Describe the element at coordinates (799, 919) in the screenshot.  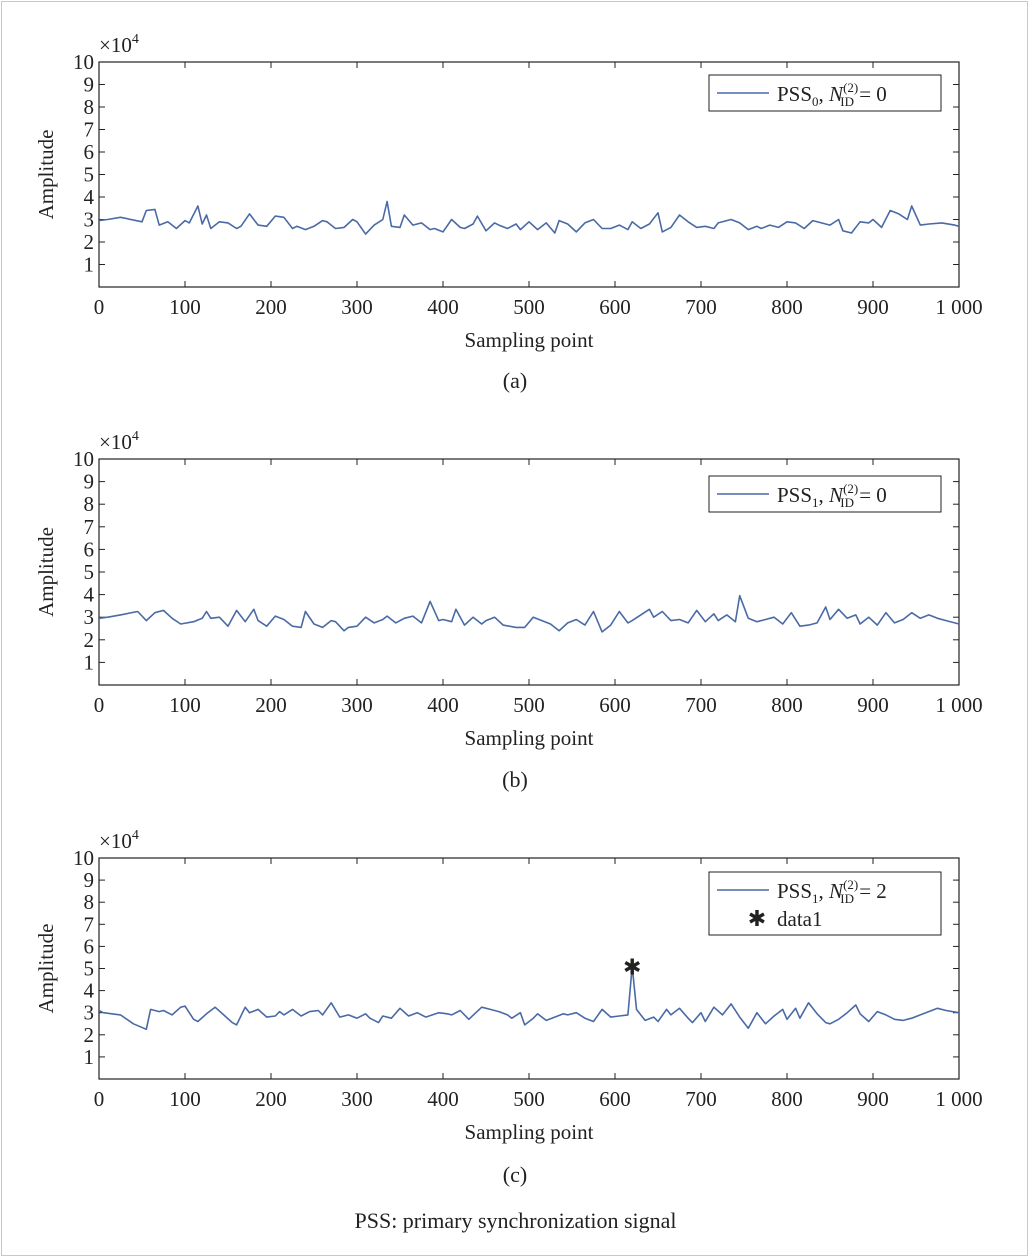
I see `legend-entry-2: data1` at that location.